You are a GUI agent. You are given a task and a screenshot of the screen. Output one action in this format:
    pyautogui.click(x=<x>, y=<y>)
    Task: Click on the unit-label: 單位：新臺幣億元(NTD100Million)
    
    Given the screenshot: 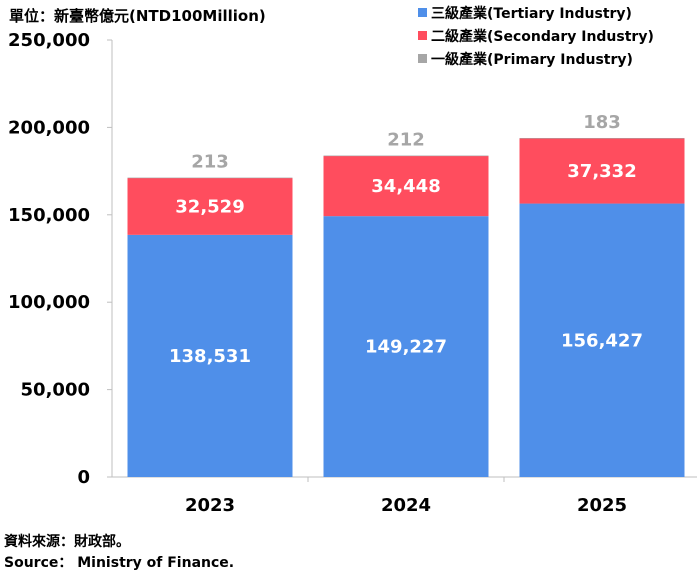 What is the action you would take?
    pyautogui.click(x=137, y=16)
    